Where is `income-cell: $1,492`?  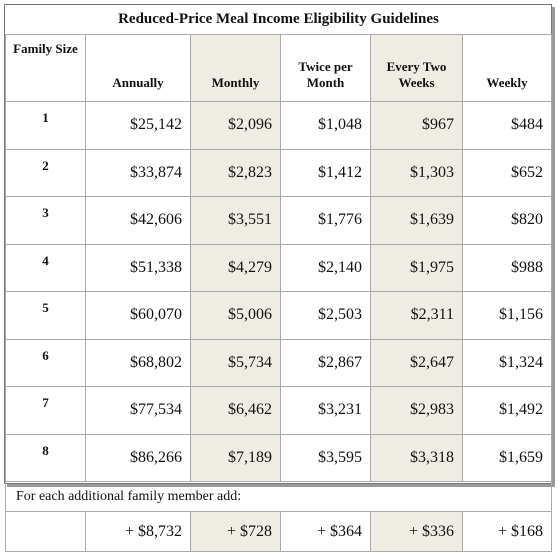
income-cell: $1,492 is located at coordinates (507, 410).